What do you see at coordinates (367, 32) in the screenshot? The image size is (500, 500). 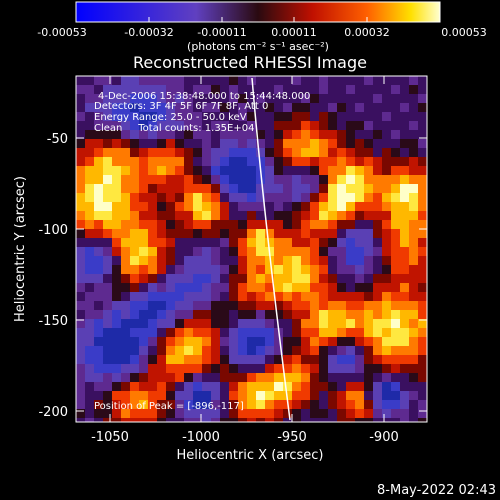 I see `colorbar-tick-label: 0.00032` at bounding box center [367, 32].